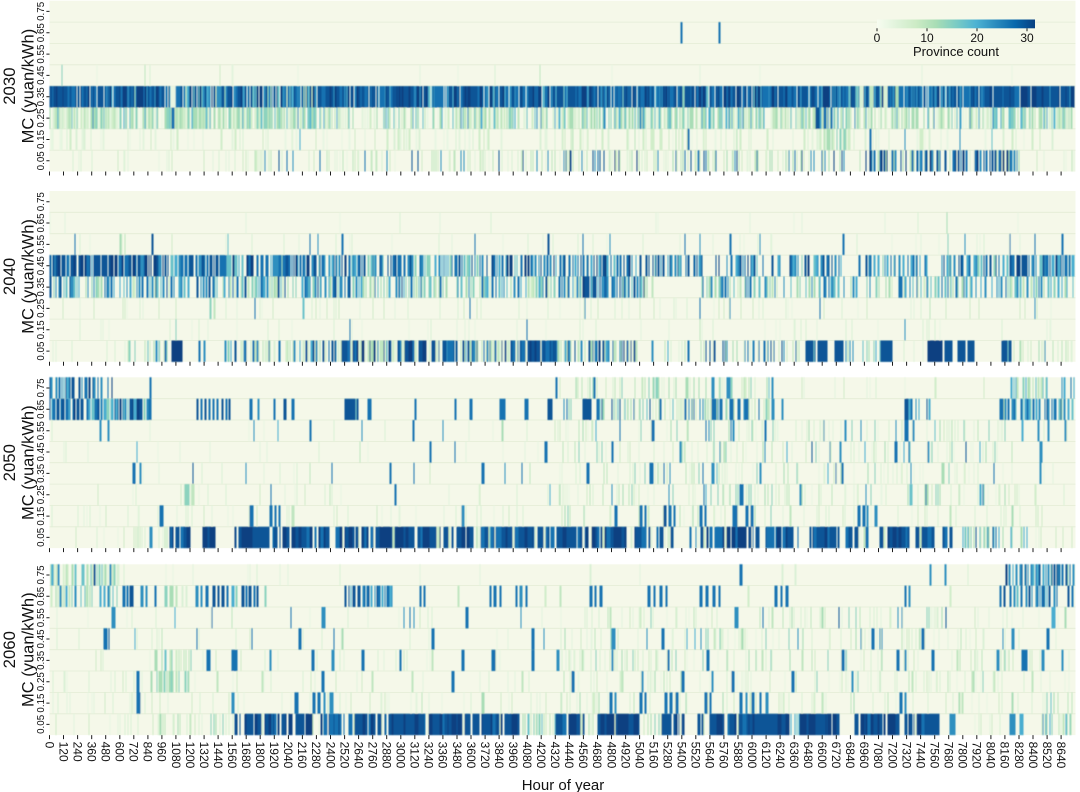 The width and height of the screenshot is (1080, 792). Describe the element at coordinates (443, 755) in the screenshot. I see `svg-text: 3360` at that location.